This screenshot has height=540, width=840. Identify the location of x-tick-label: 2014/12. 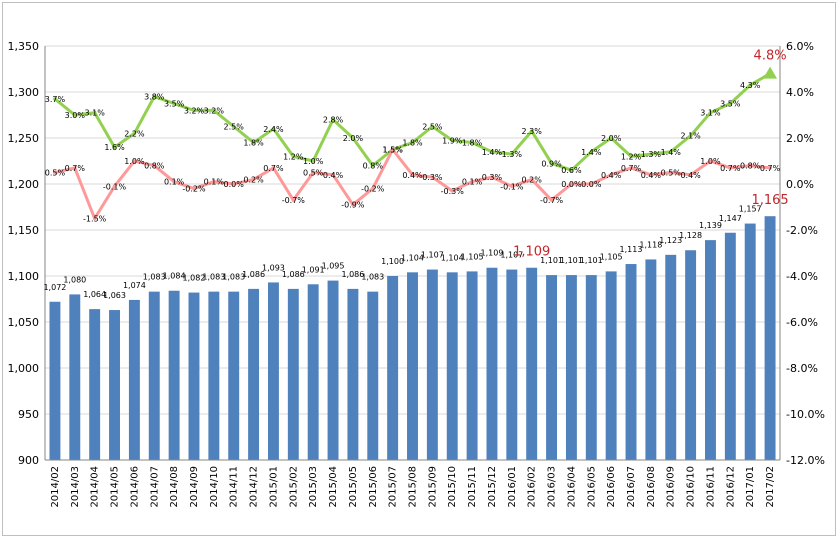
(254, 487).